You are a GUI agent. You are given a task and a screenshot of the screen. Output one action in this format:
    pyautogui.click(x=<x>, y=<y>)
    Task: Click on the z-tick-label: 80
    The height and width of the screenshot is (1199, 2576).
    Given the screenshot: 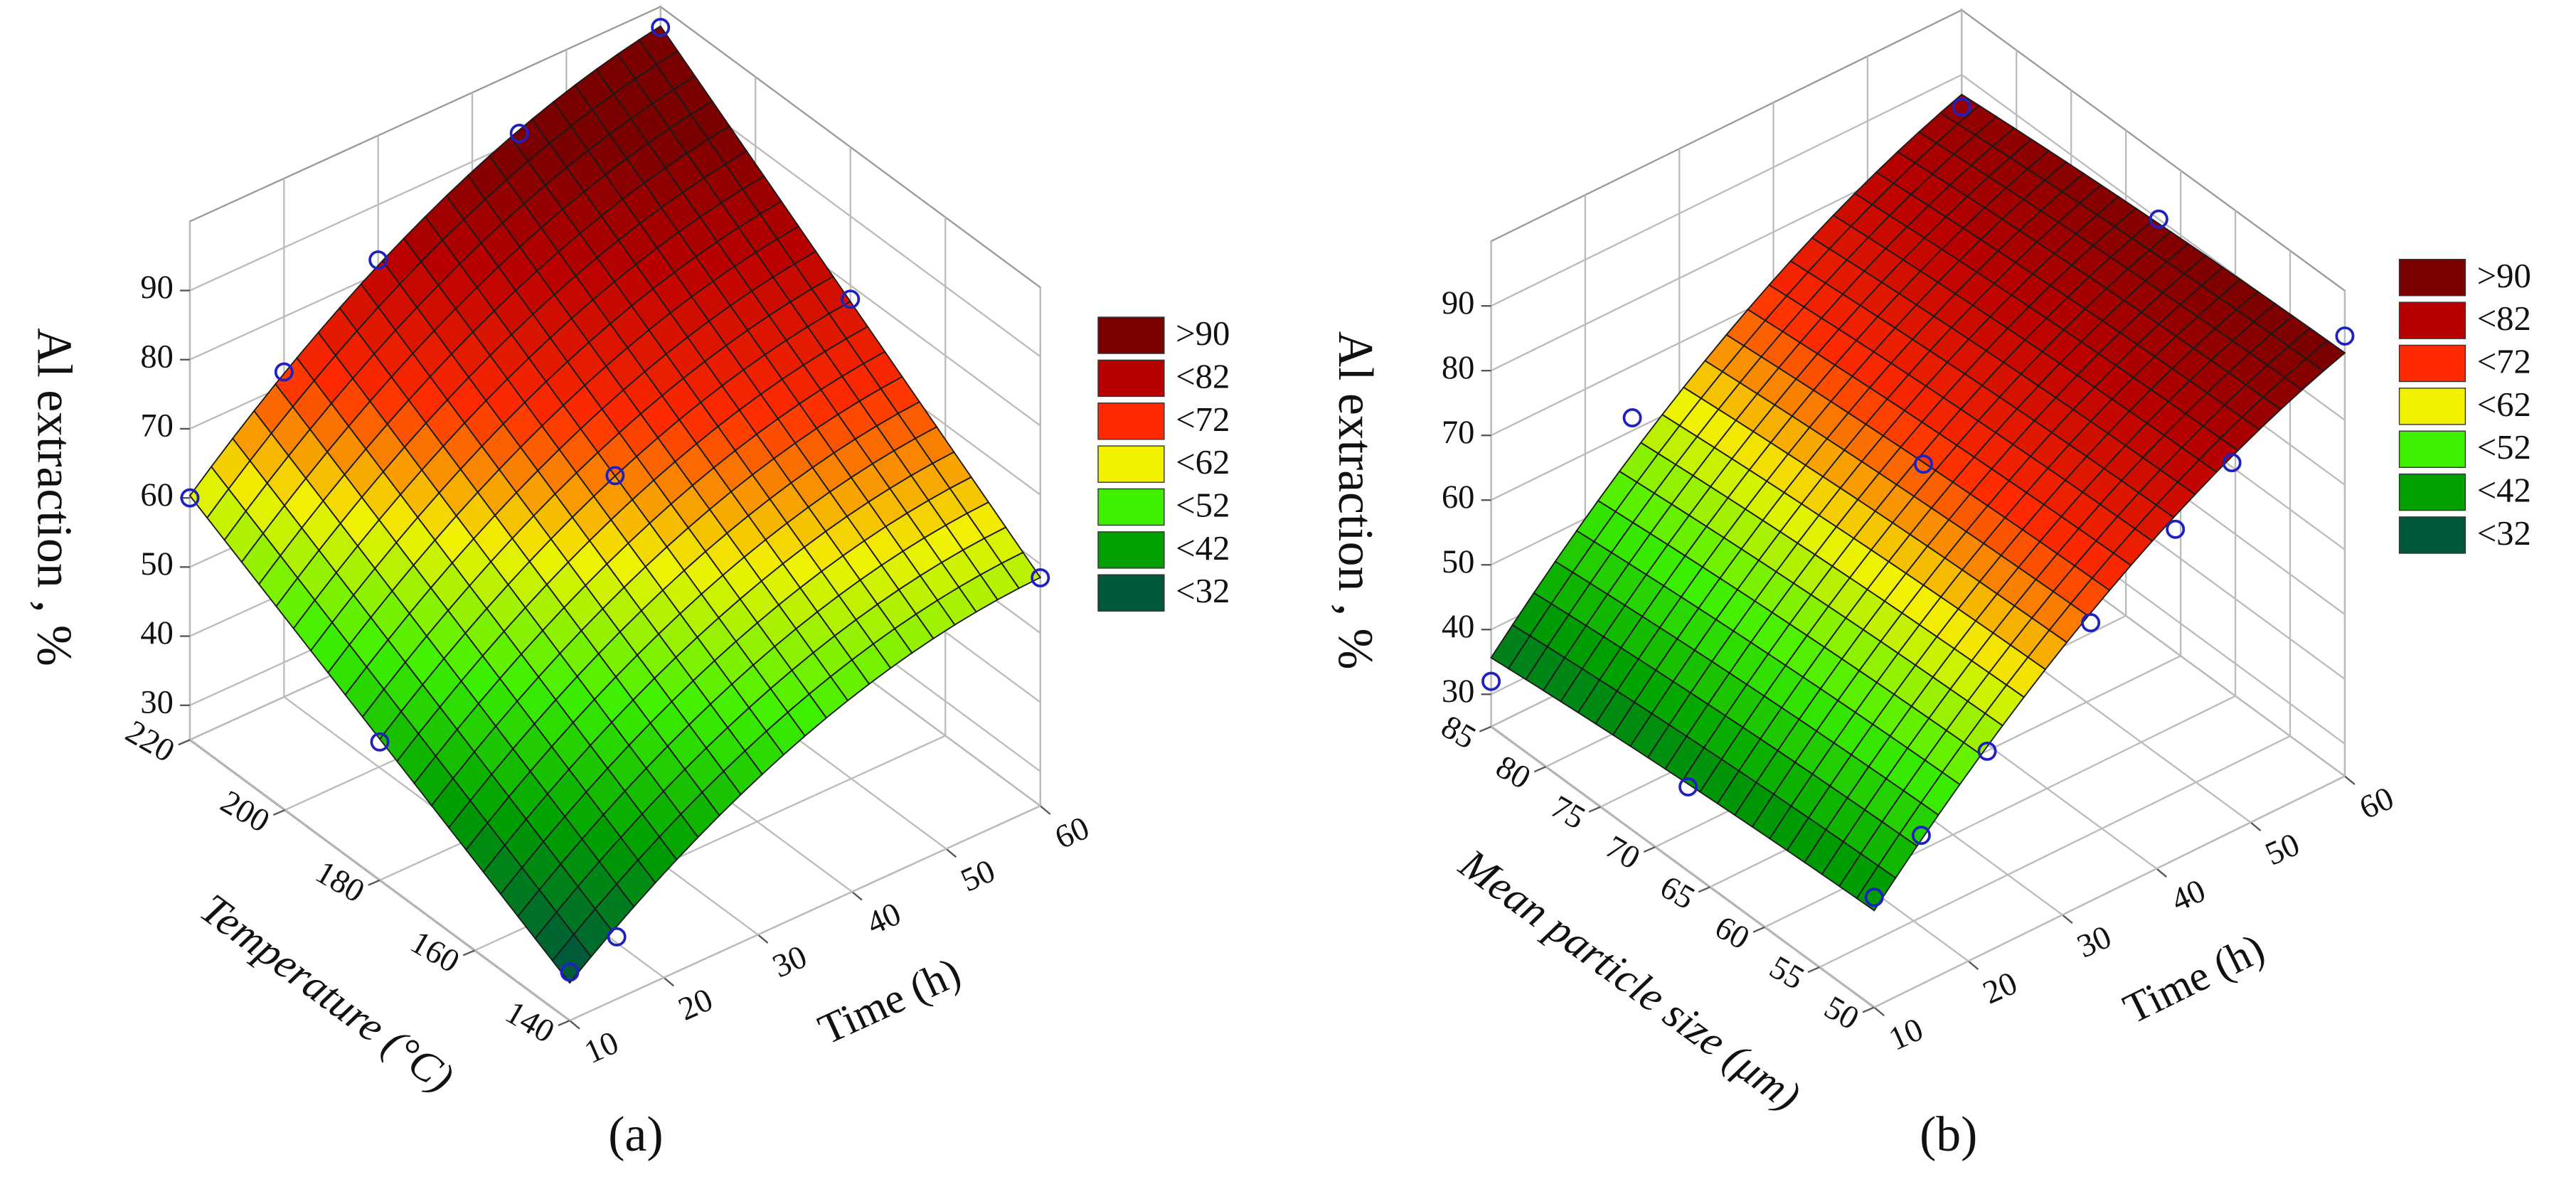 What is the action you would take?
    pyautogui.click(x=156, y=357)
    